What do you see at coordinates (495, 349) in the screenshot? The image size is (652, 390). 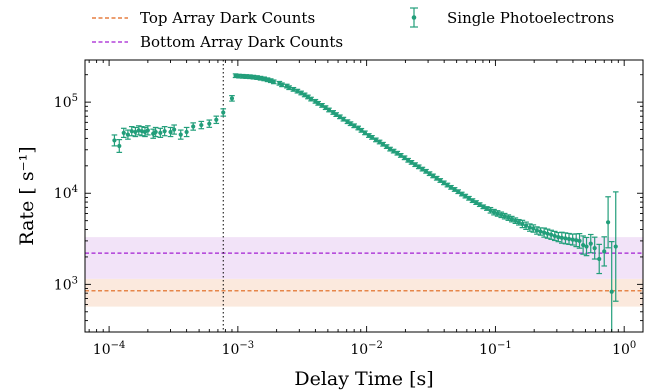 I see `x-tick-label: 10⁻¹` at bounding box center [495, 349].